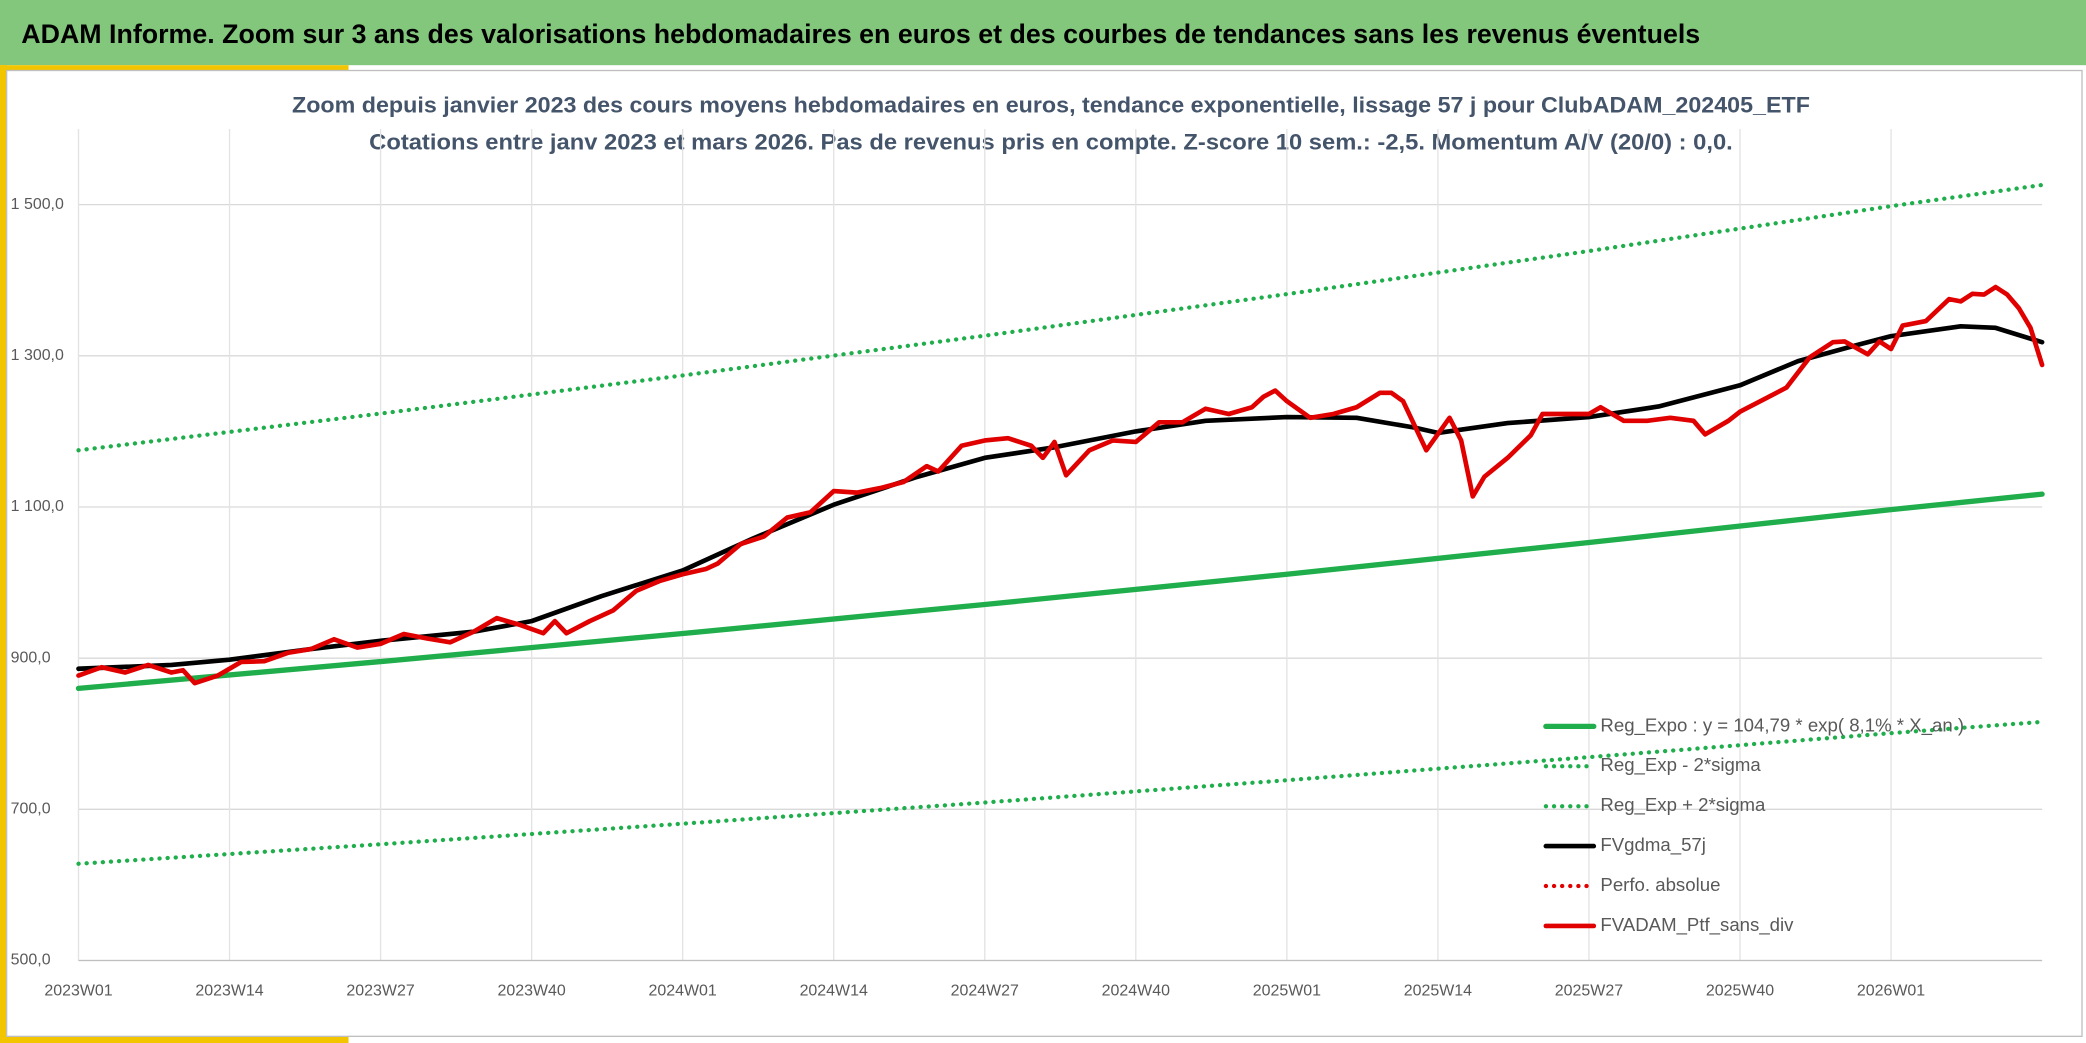 This screenshot has width=2086, height=1043. I want to click on x-tick-label: 2023W14, so click(229, 990).